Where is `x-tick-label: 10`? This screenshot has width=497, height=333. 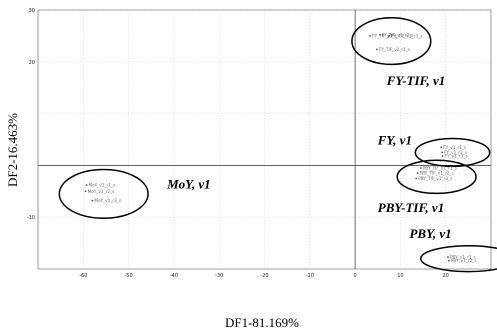 x-tick-label: 10 is located at coordinates (400, 276).